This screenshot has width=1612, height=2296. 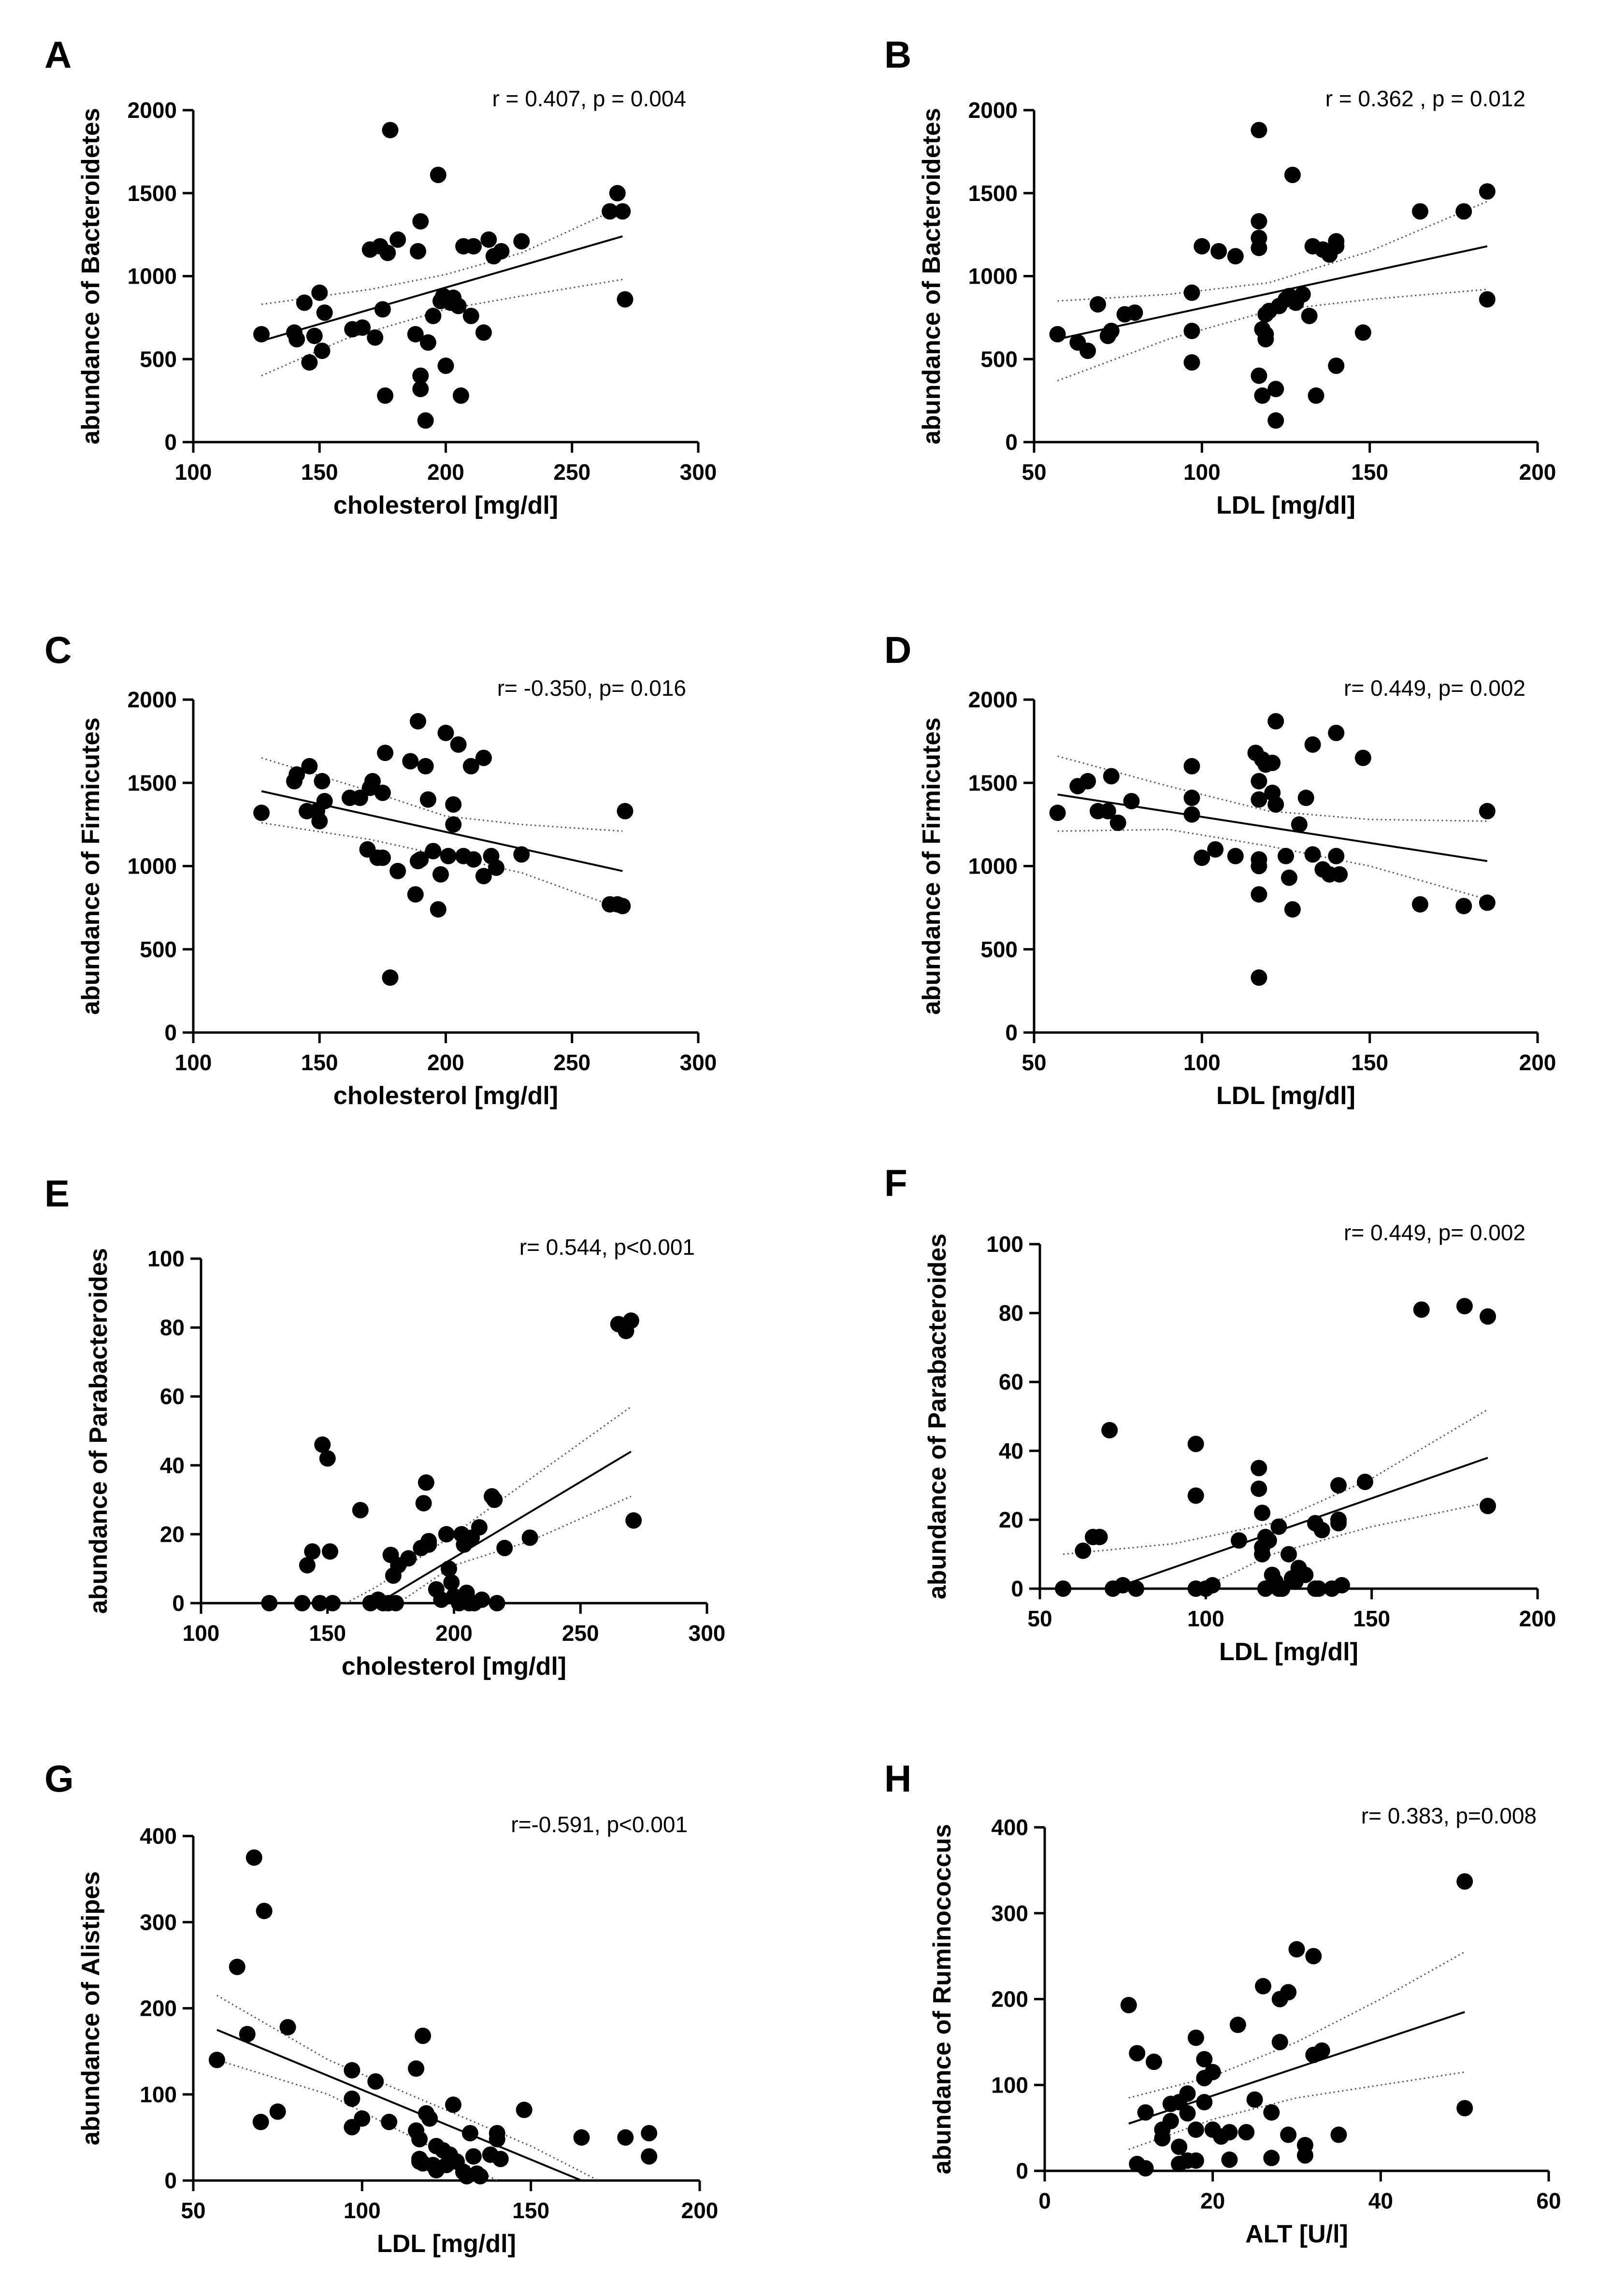 What do you see at coordinates (158, 359) in the screenshot?
I see `y-tick-label: 500` at bounding box center [158, 359].